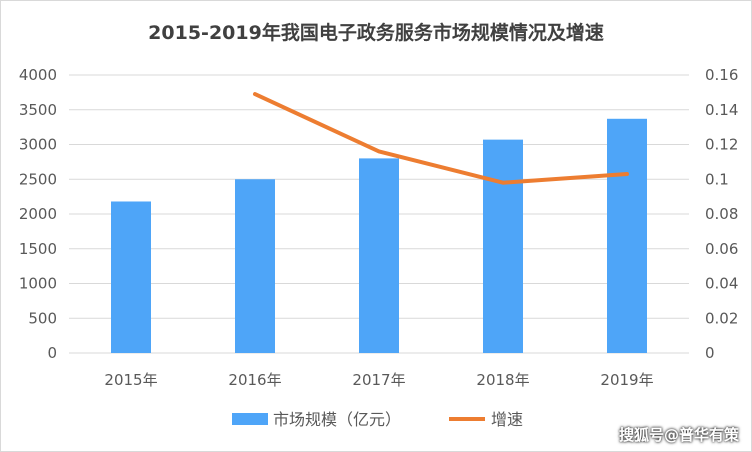  I want to click on left-tick-label: 4000, so click(38, 75).